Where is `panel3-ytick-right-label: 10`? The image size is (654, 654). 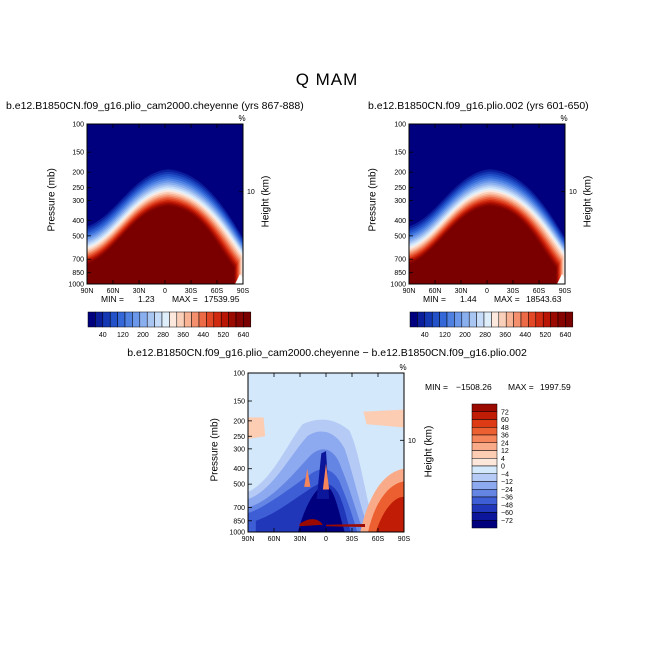 panel3-ytick-right-label: 10 is located at coordinates (412, 441).